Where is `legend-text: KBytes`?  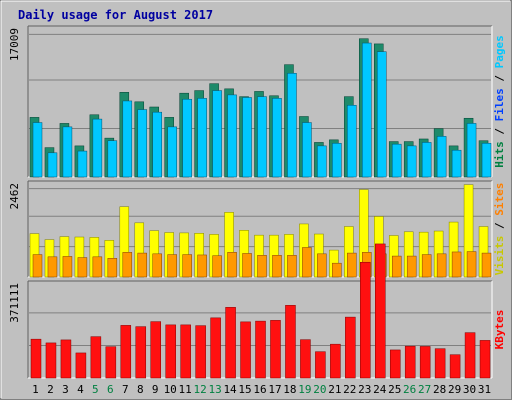 legend-text: KBytes is located at coordinates (499, 330).